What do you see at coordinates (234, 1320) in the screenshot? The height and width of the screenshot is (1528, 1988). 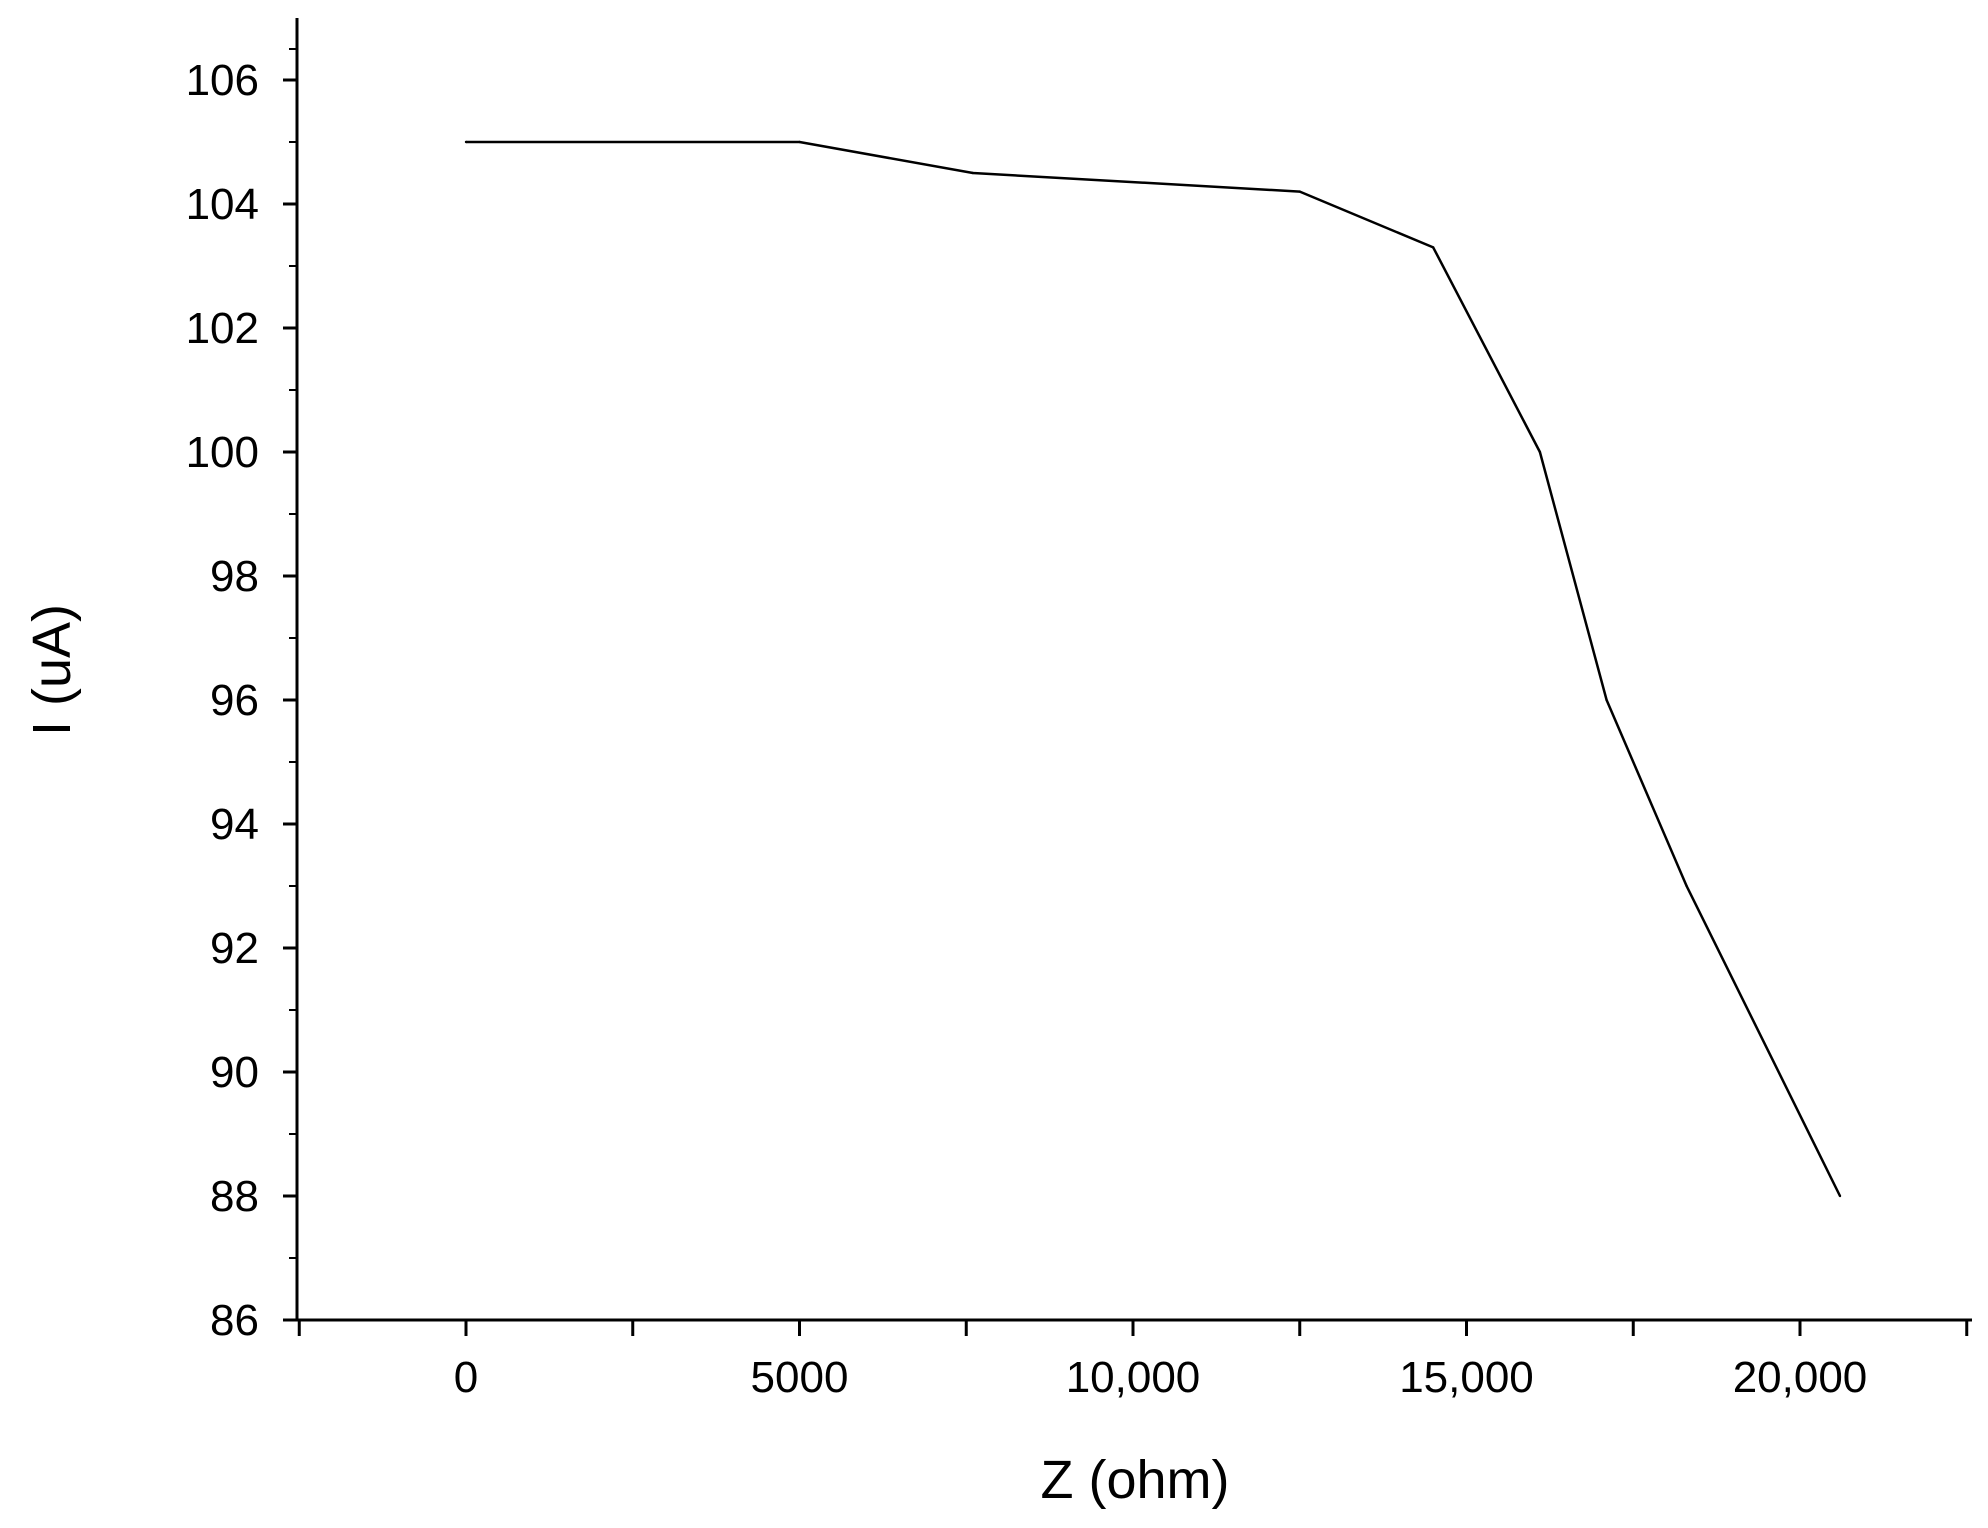 I see `y-tick-label: 86` at bounding box center [234, 1320].